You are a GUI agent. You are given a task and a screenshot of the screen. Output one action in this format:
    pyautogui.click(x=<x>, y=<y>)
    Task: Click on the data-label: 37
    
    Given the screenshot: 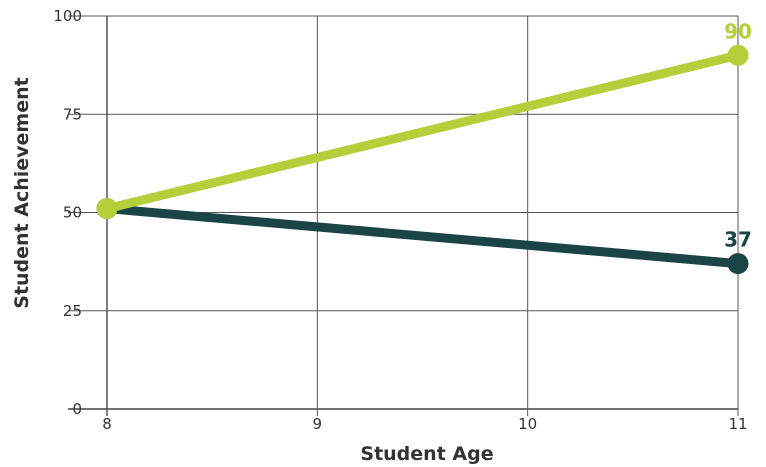 What is the action you would take?
    pyautogui.click(x=738, y=240)
    